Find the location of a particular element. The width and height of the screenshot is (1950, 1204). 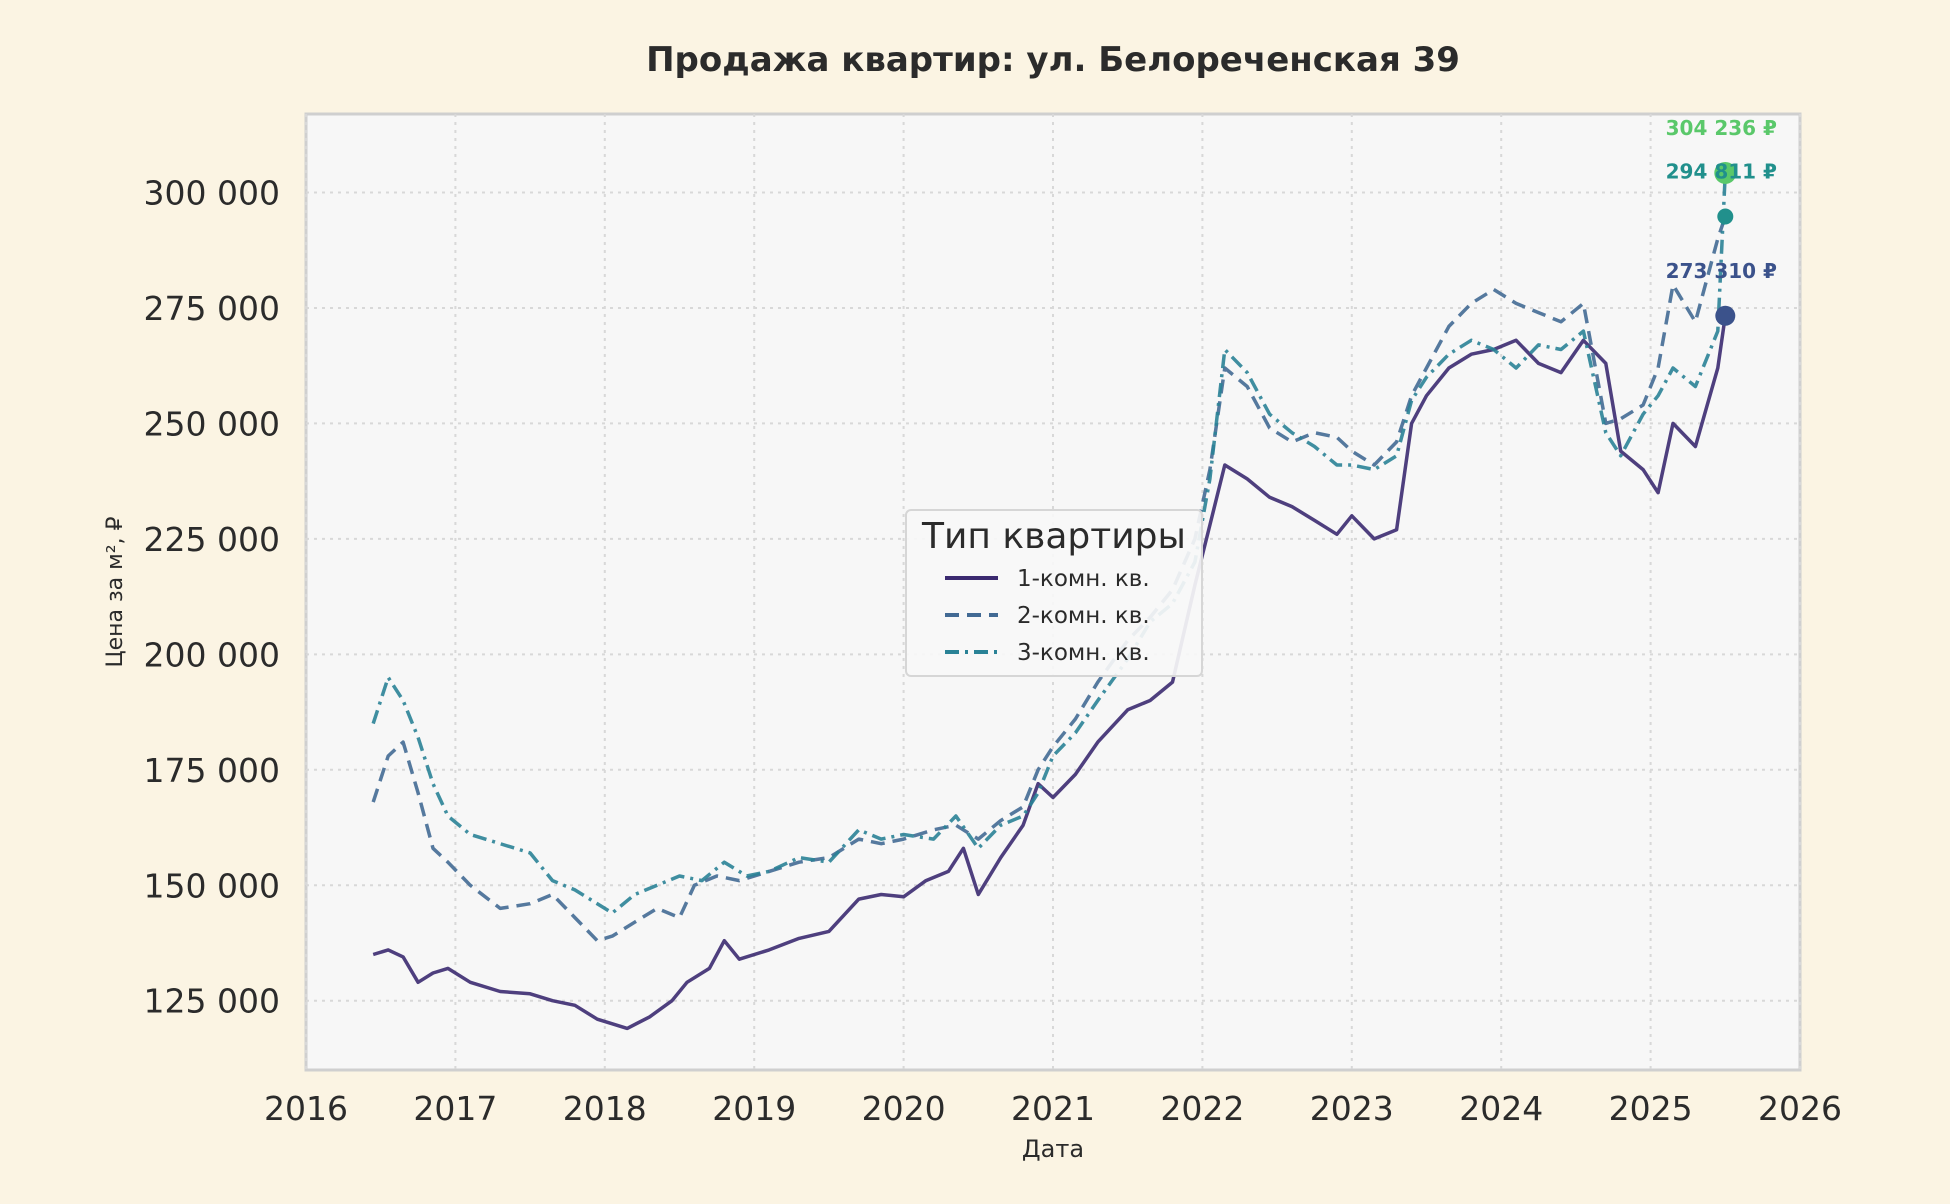

x-tick-label: 2018 is located at coordinates (605, 1108).